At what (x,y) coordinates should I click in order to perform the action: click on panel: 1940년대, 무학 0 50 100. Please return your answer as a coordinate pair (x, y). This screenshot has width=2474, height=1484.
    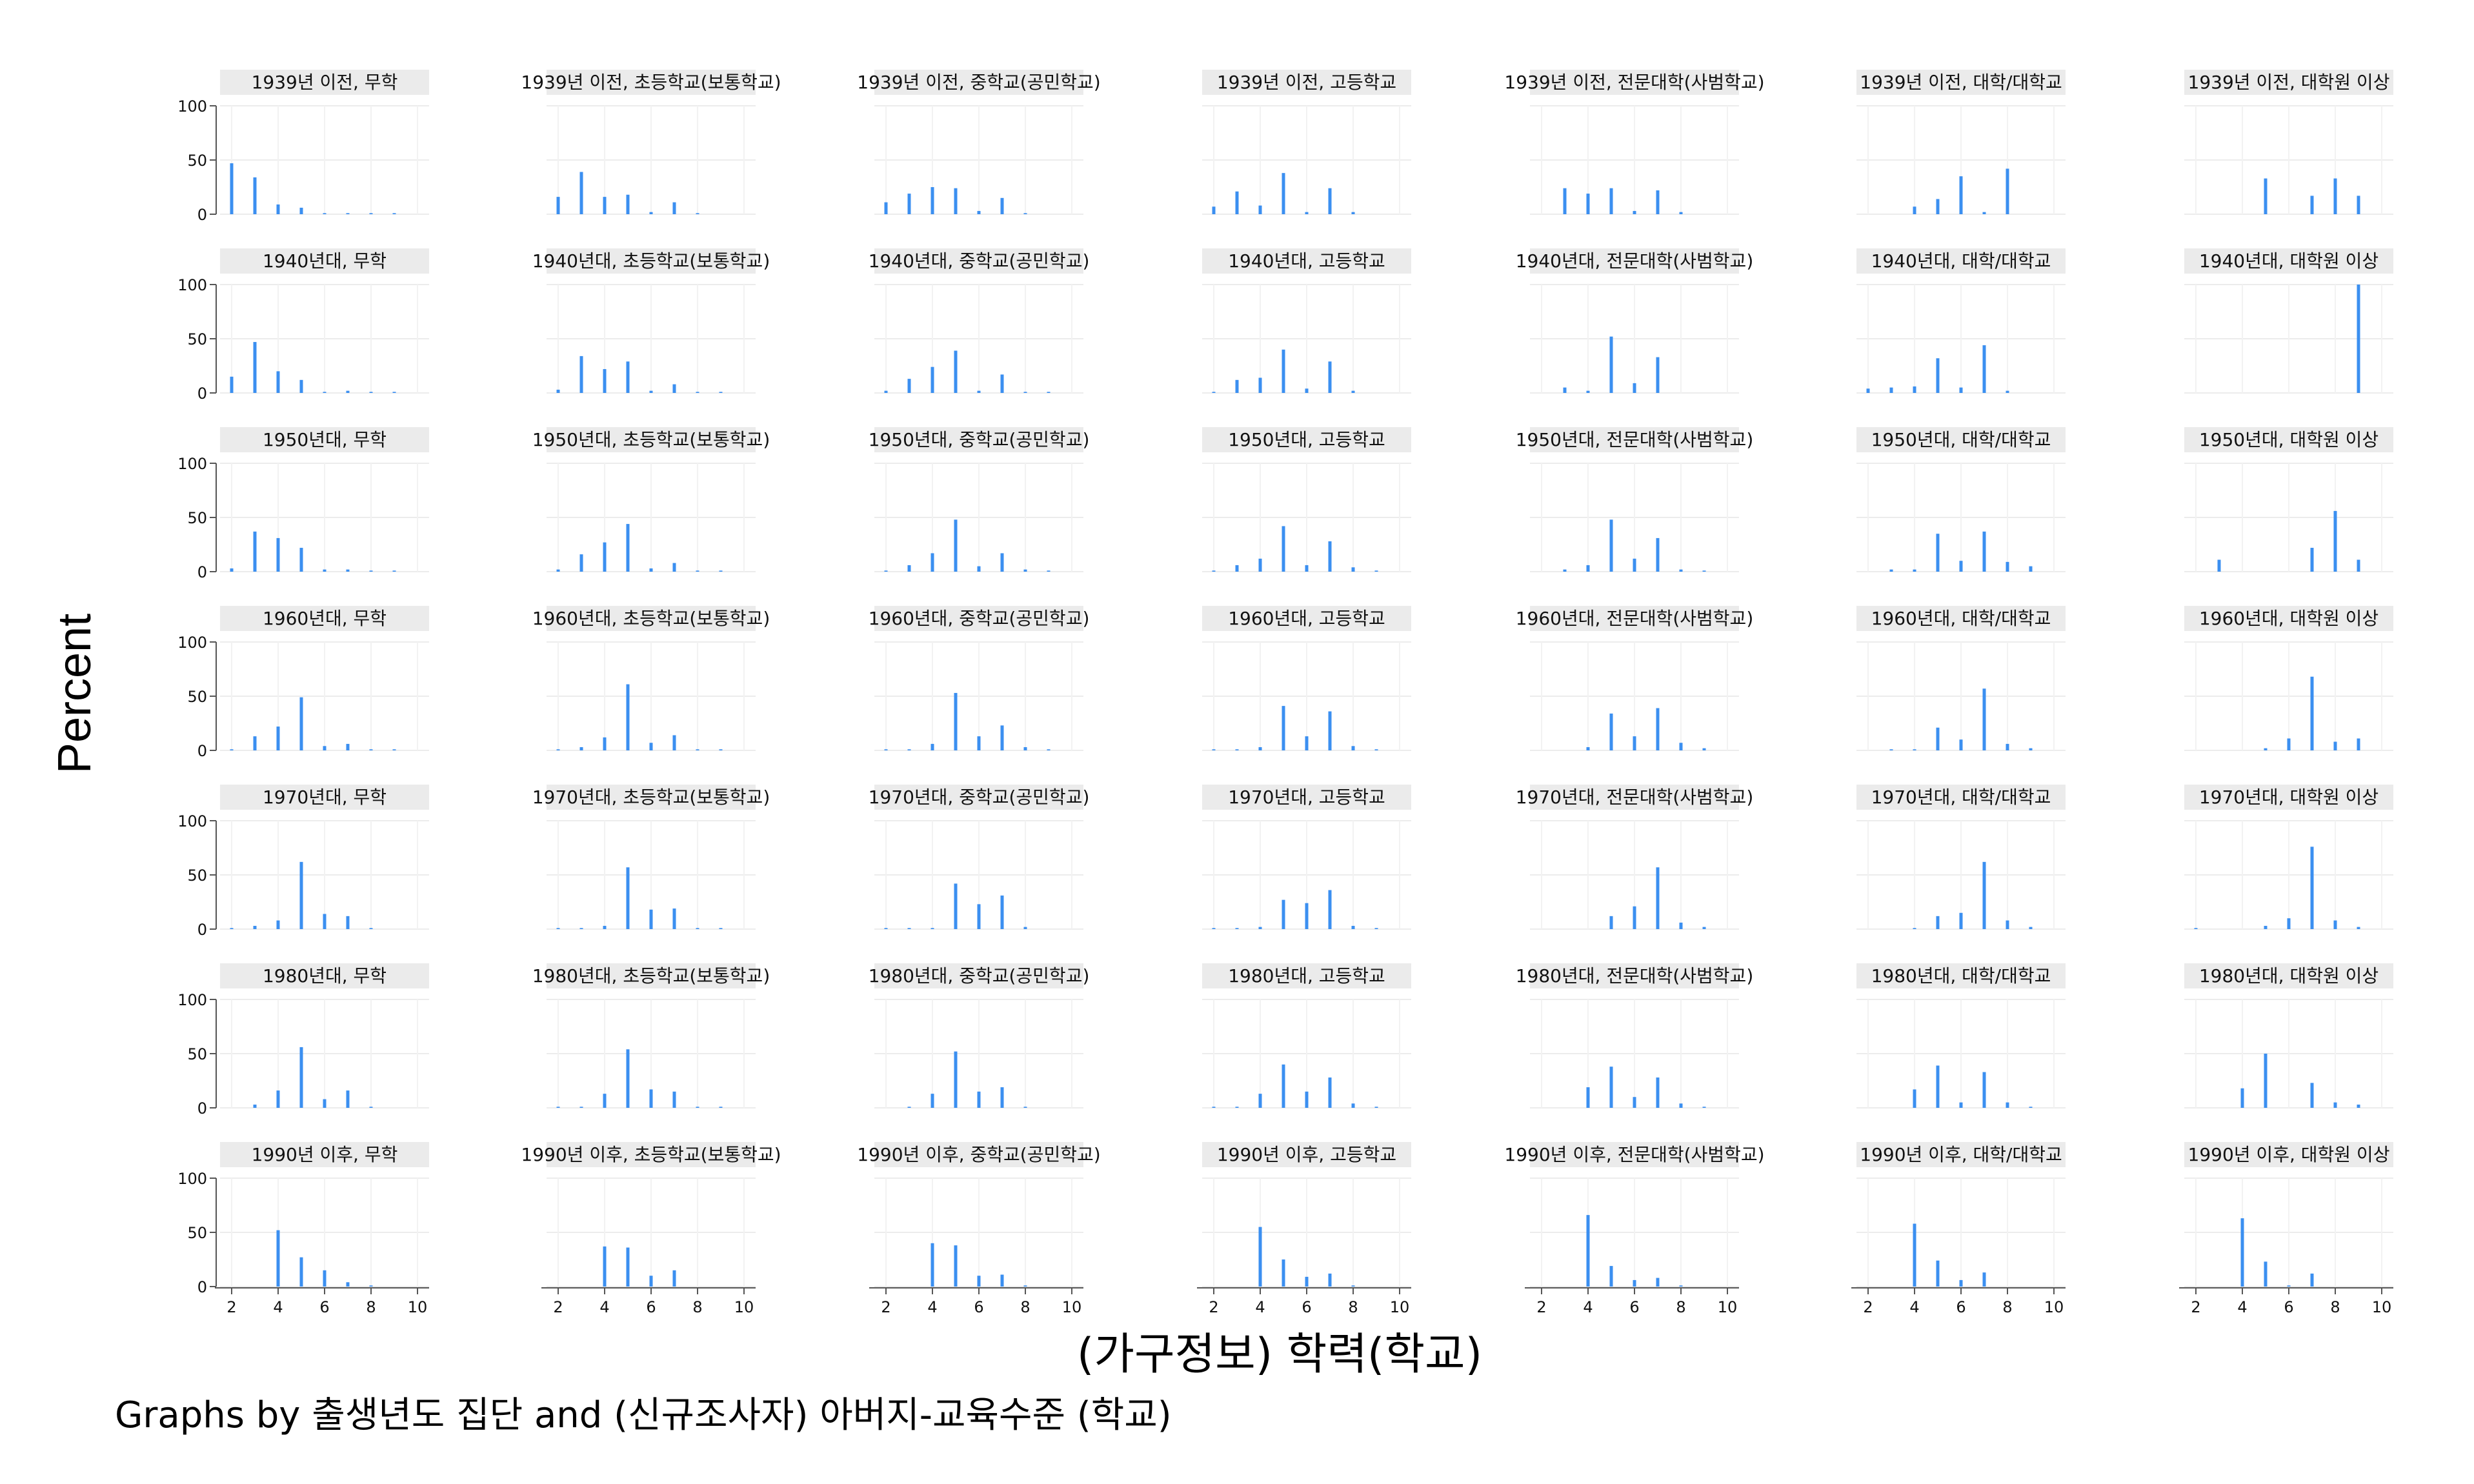
    Looking at the image, I should click on (303, 325).